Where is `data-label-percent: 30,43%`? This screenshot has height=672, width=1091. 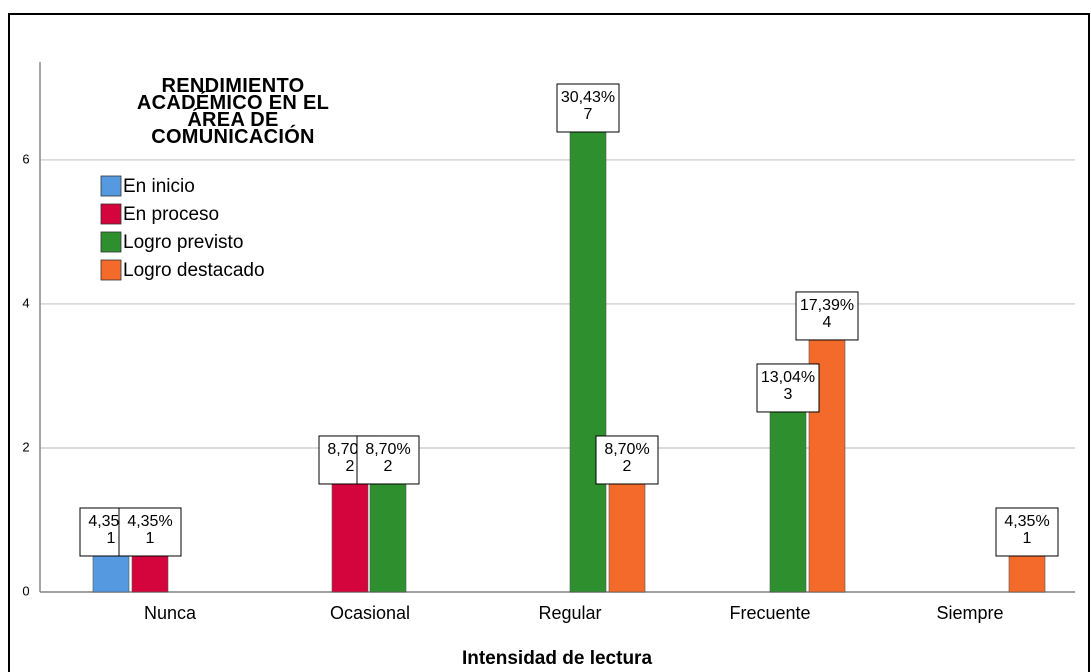 data-label-percent: 30,43% is located at coordinates (588, 97).